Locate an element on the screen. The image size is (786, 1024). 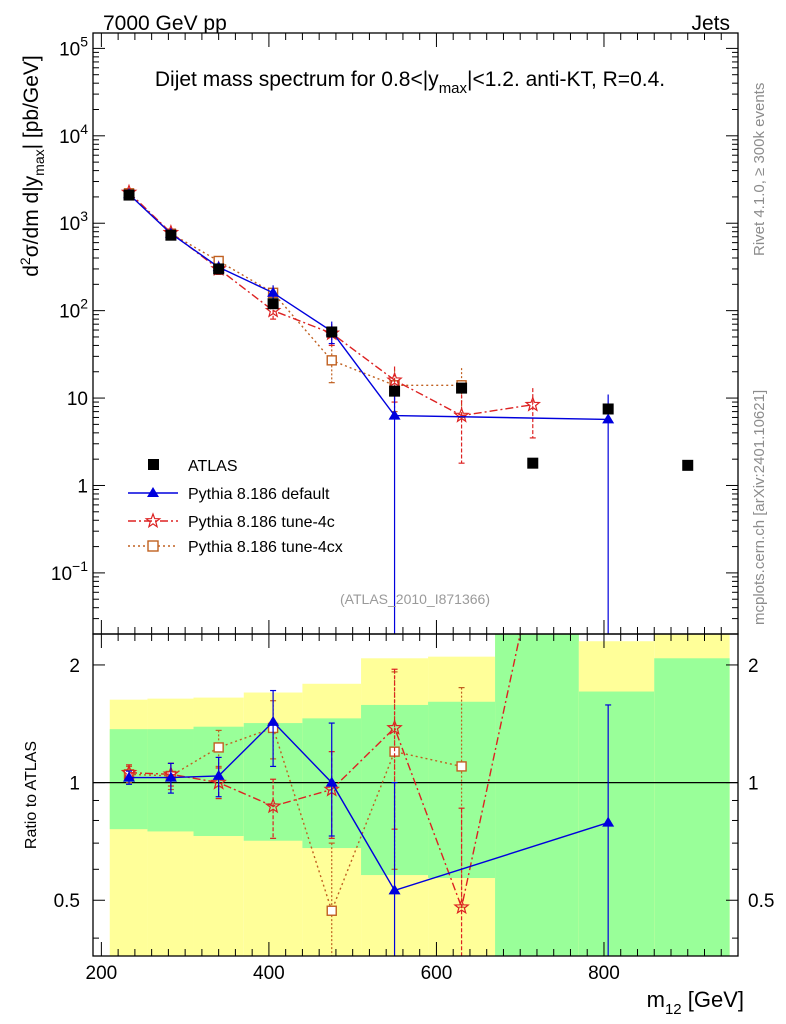
main-ytick-label-5: 1 is located at coordinates (82, 486).